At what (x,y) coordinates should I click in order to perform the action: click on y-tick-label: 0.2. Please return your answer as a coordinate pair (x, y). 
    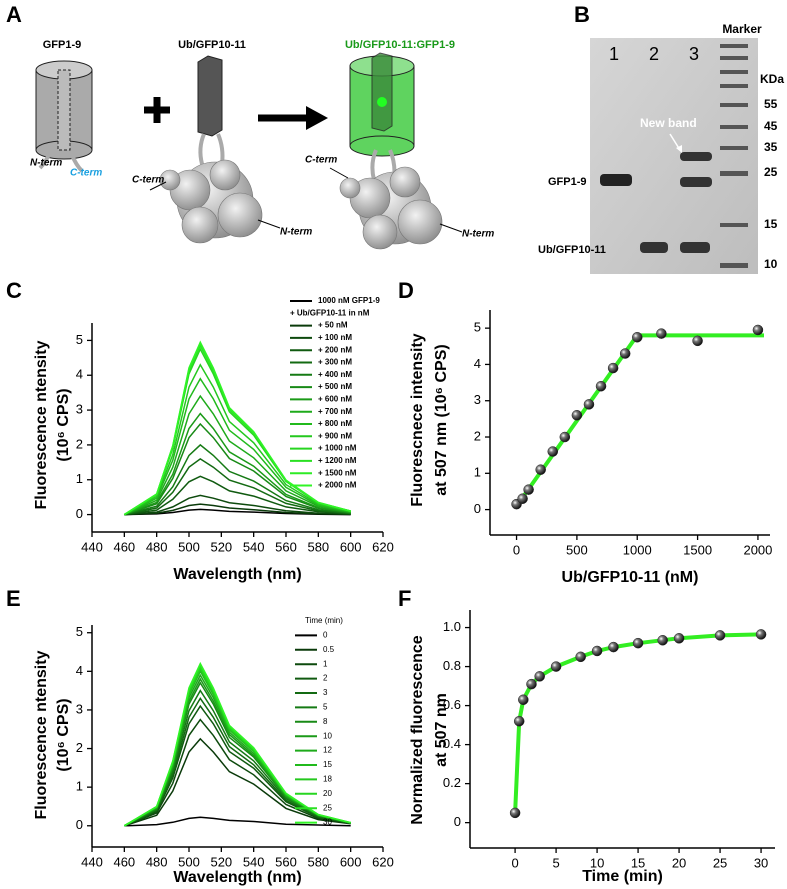
    Looking at the image, I should click on (452, 782).